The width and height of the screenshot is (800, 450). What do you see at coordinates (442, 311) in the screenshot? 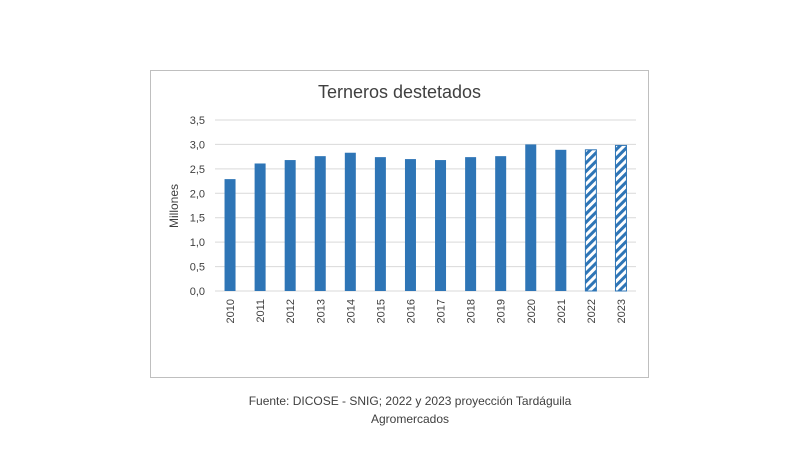
I see `x-tick-label: 2017` at bounding box center [442, 311].